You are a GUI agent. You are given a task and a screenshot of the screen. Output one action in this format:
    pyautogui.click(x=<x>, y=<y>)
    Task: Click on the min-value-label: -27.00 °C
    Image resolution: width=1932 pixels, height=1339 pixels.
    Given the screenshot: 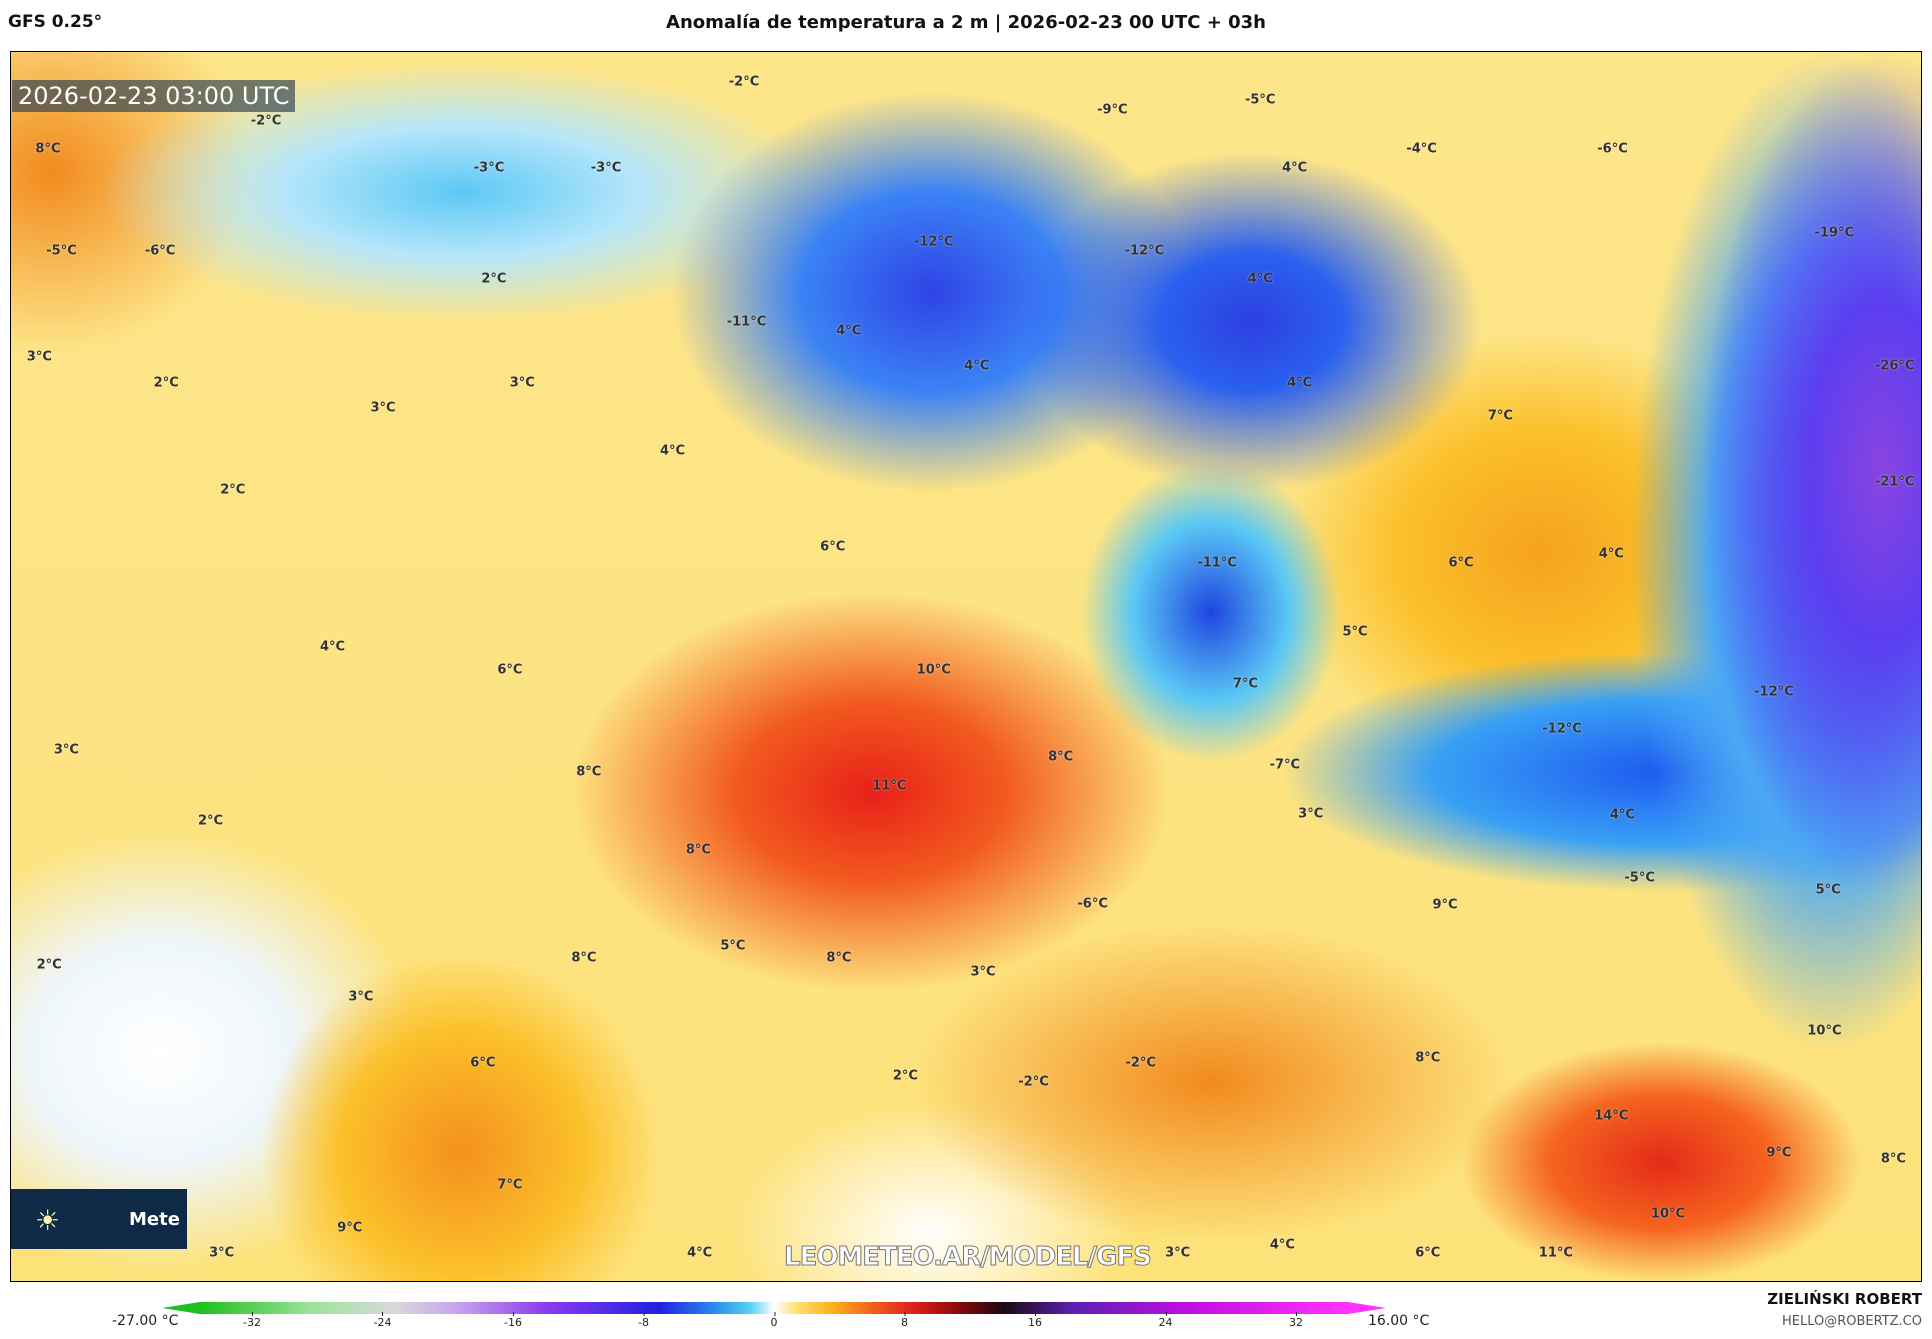 What is the action you would take?
    pyautogui.click(x=145, y=1321)
    